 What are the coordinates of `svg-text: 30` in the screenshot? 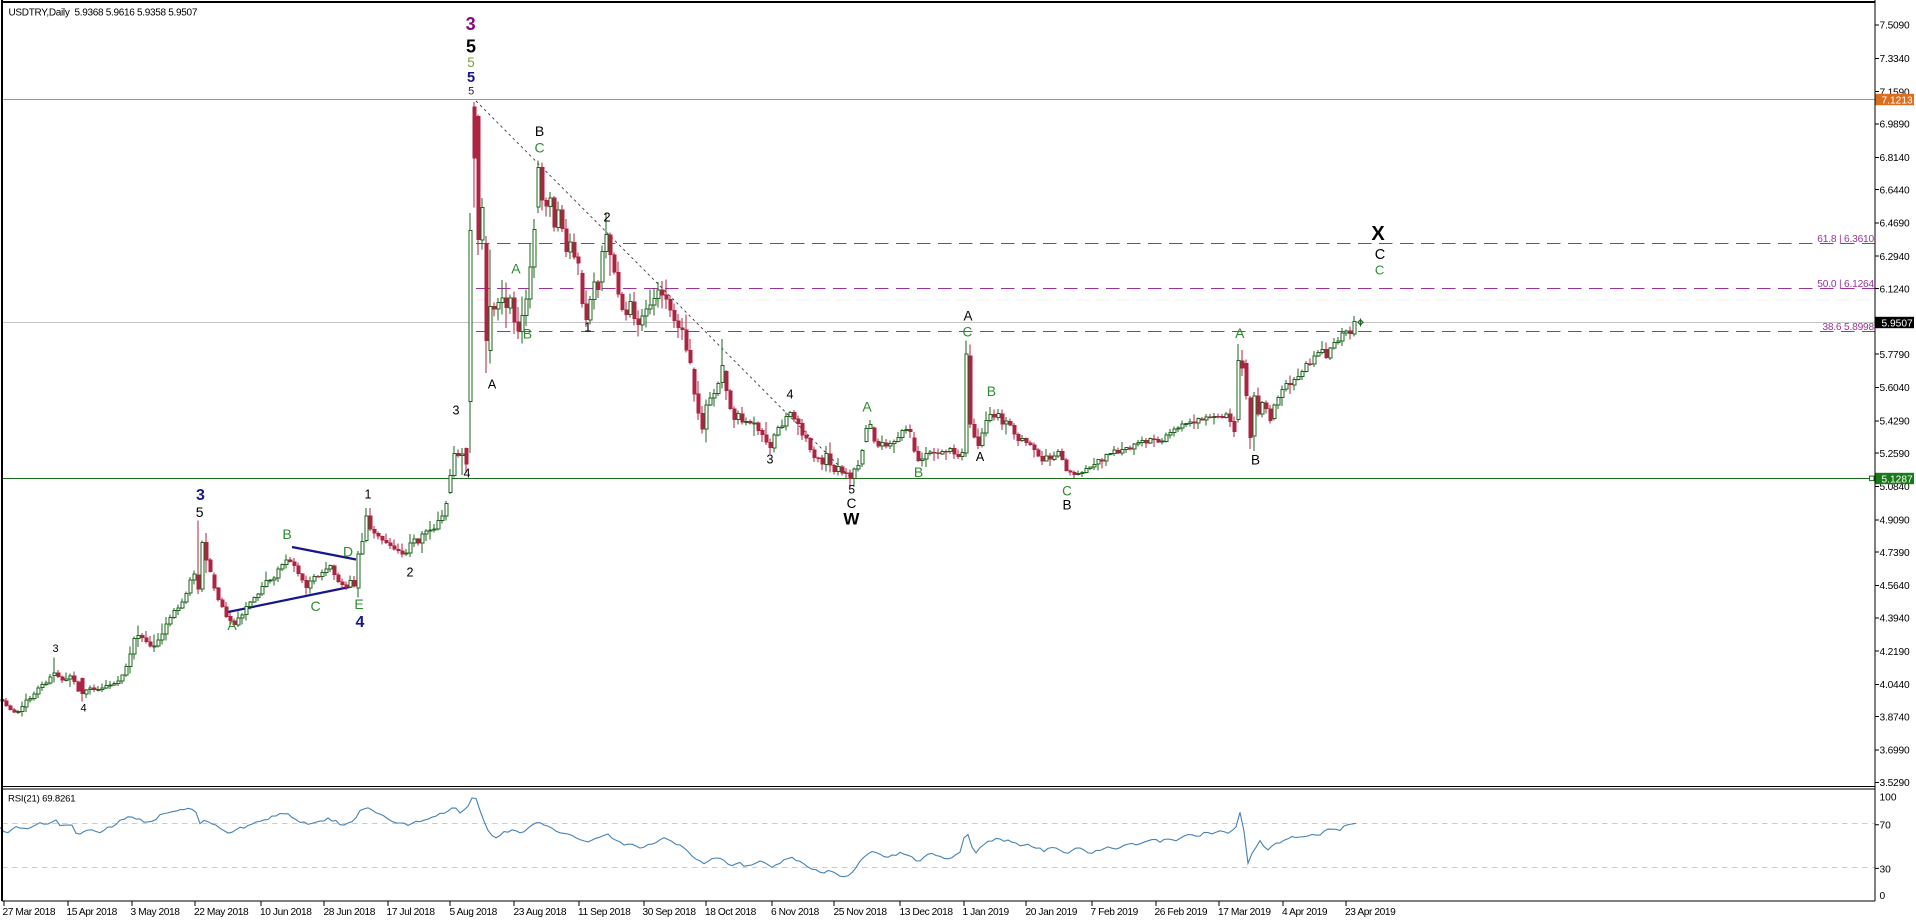 It's located at (1886, 869).